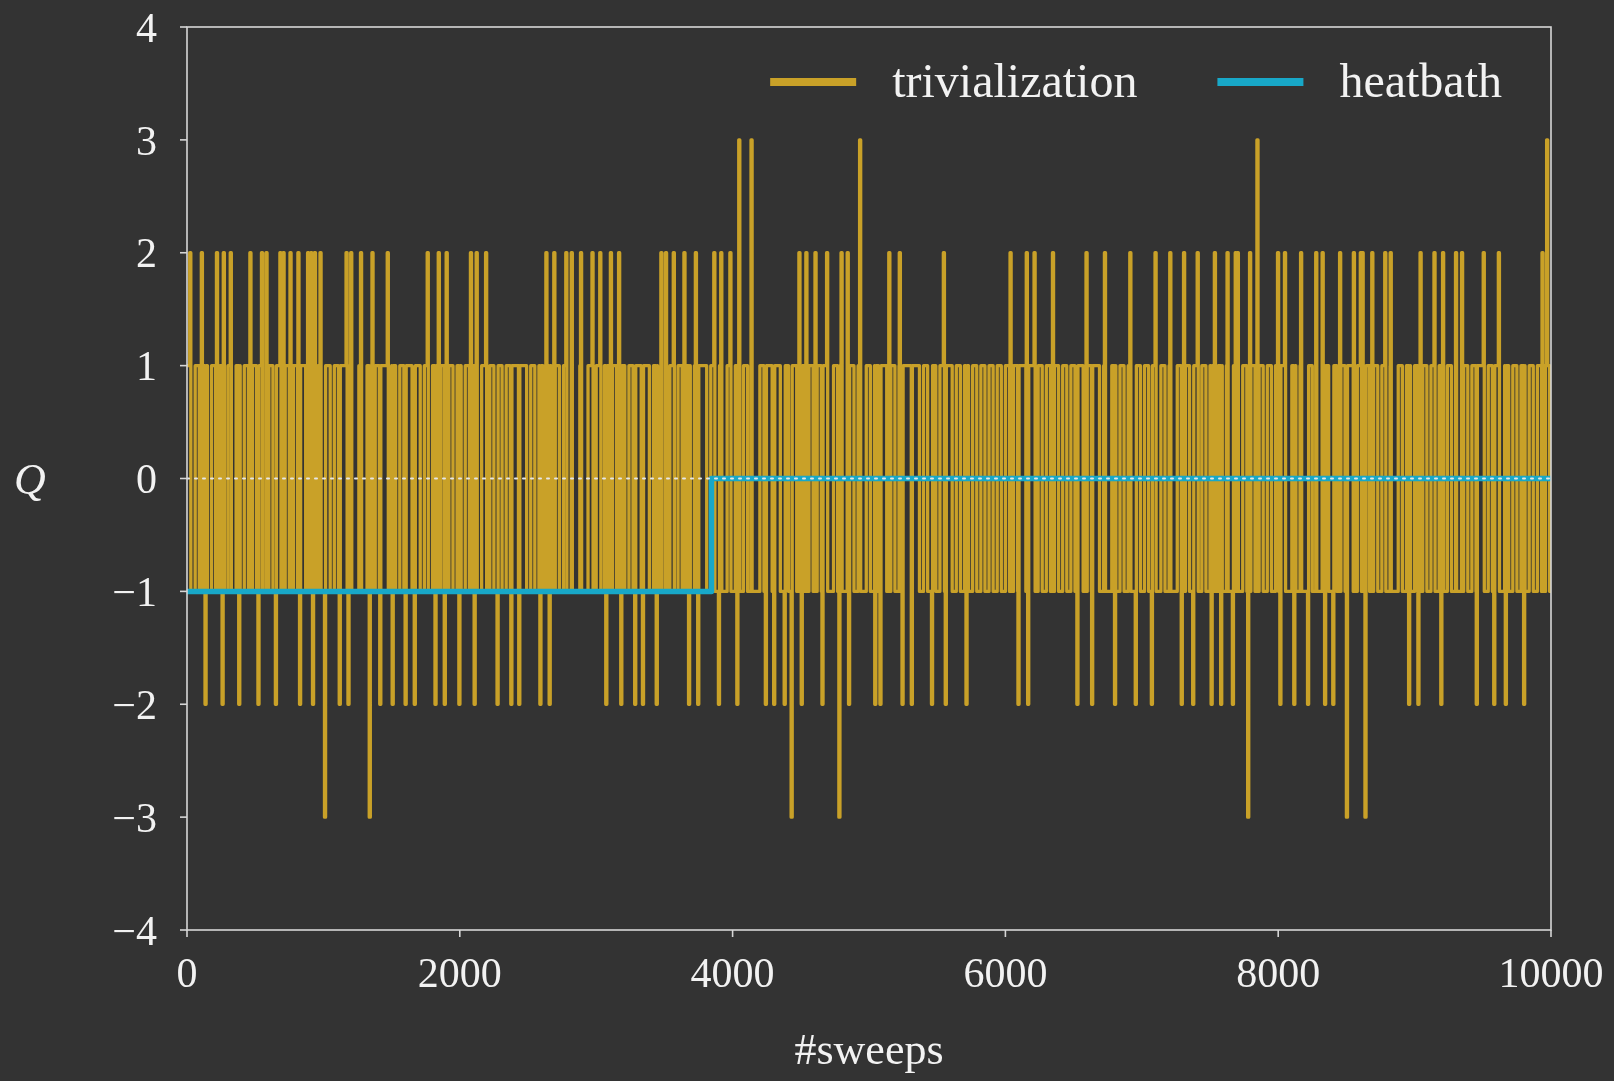  I want to click on y-tick-label: 2, so click(146, 253).